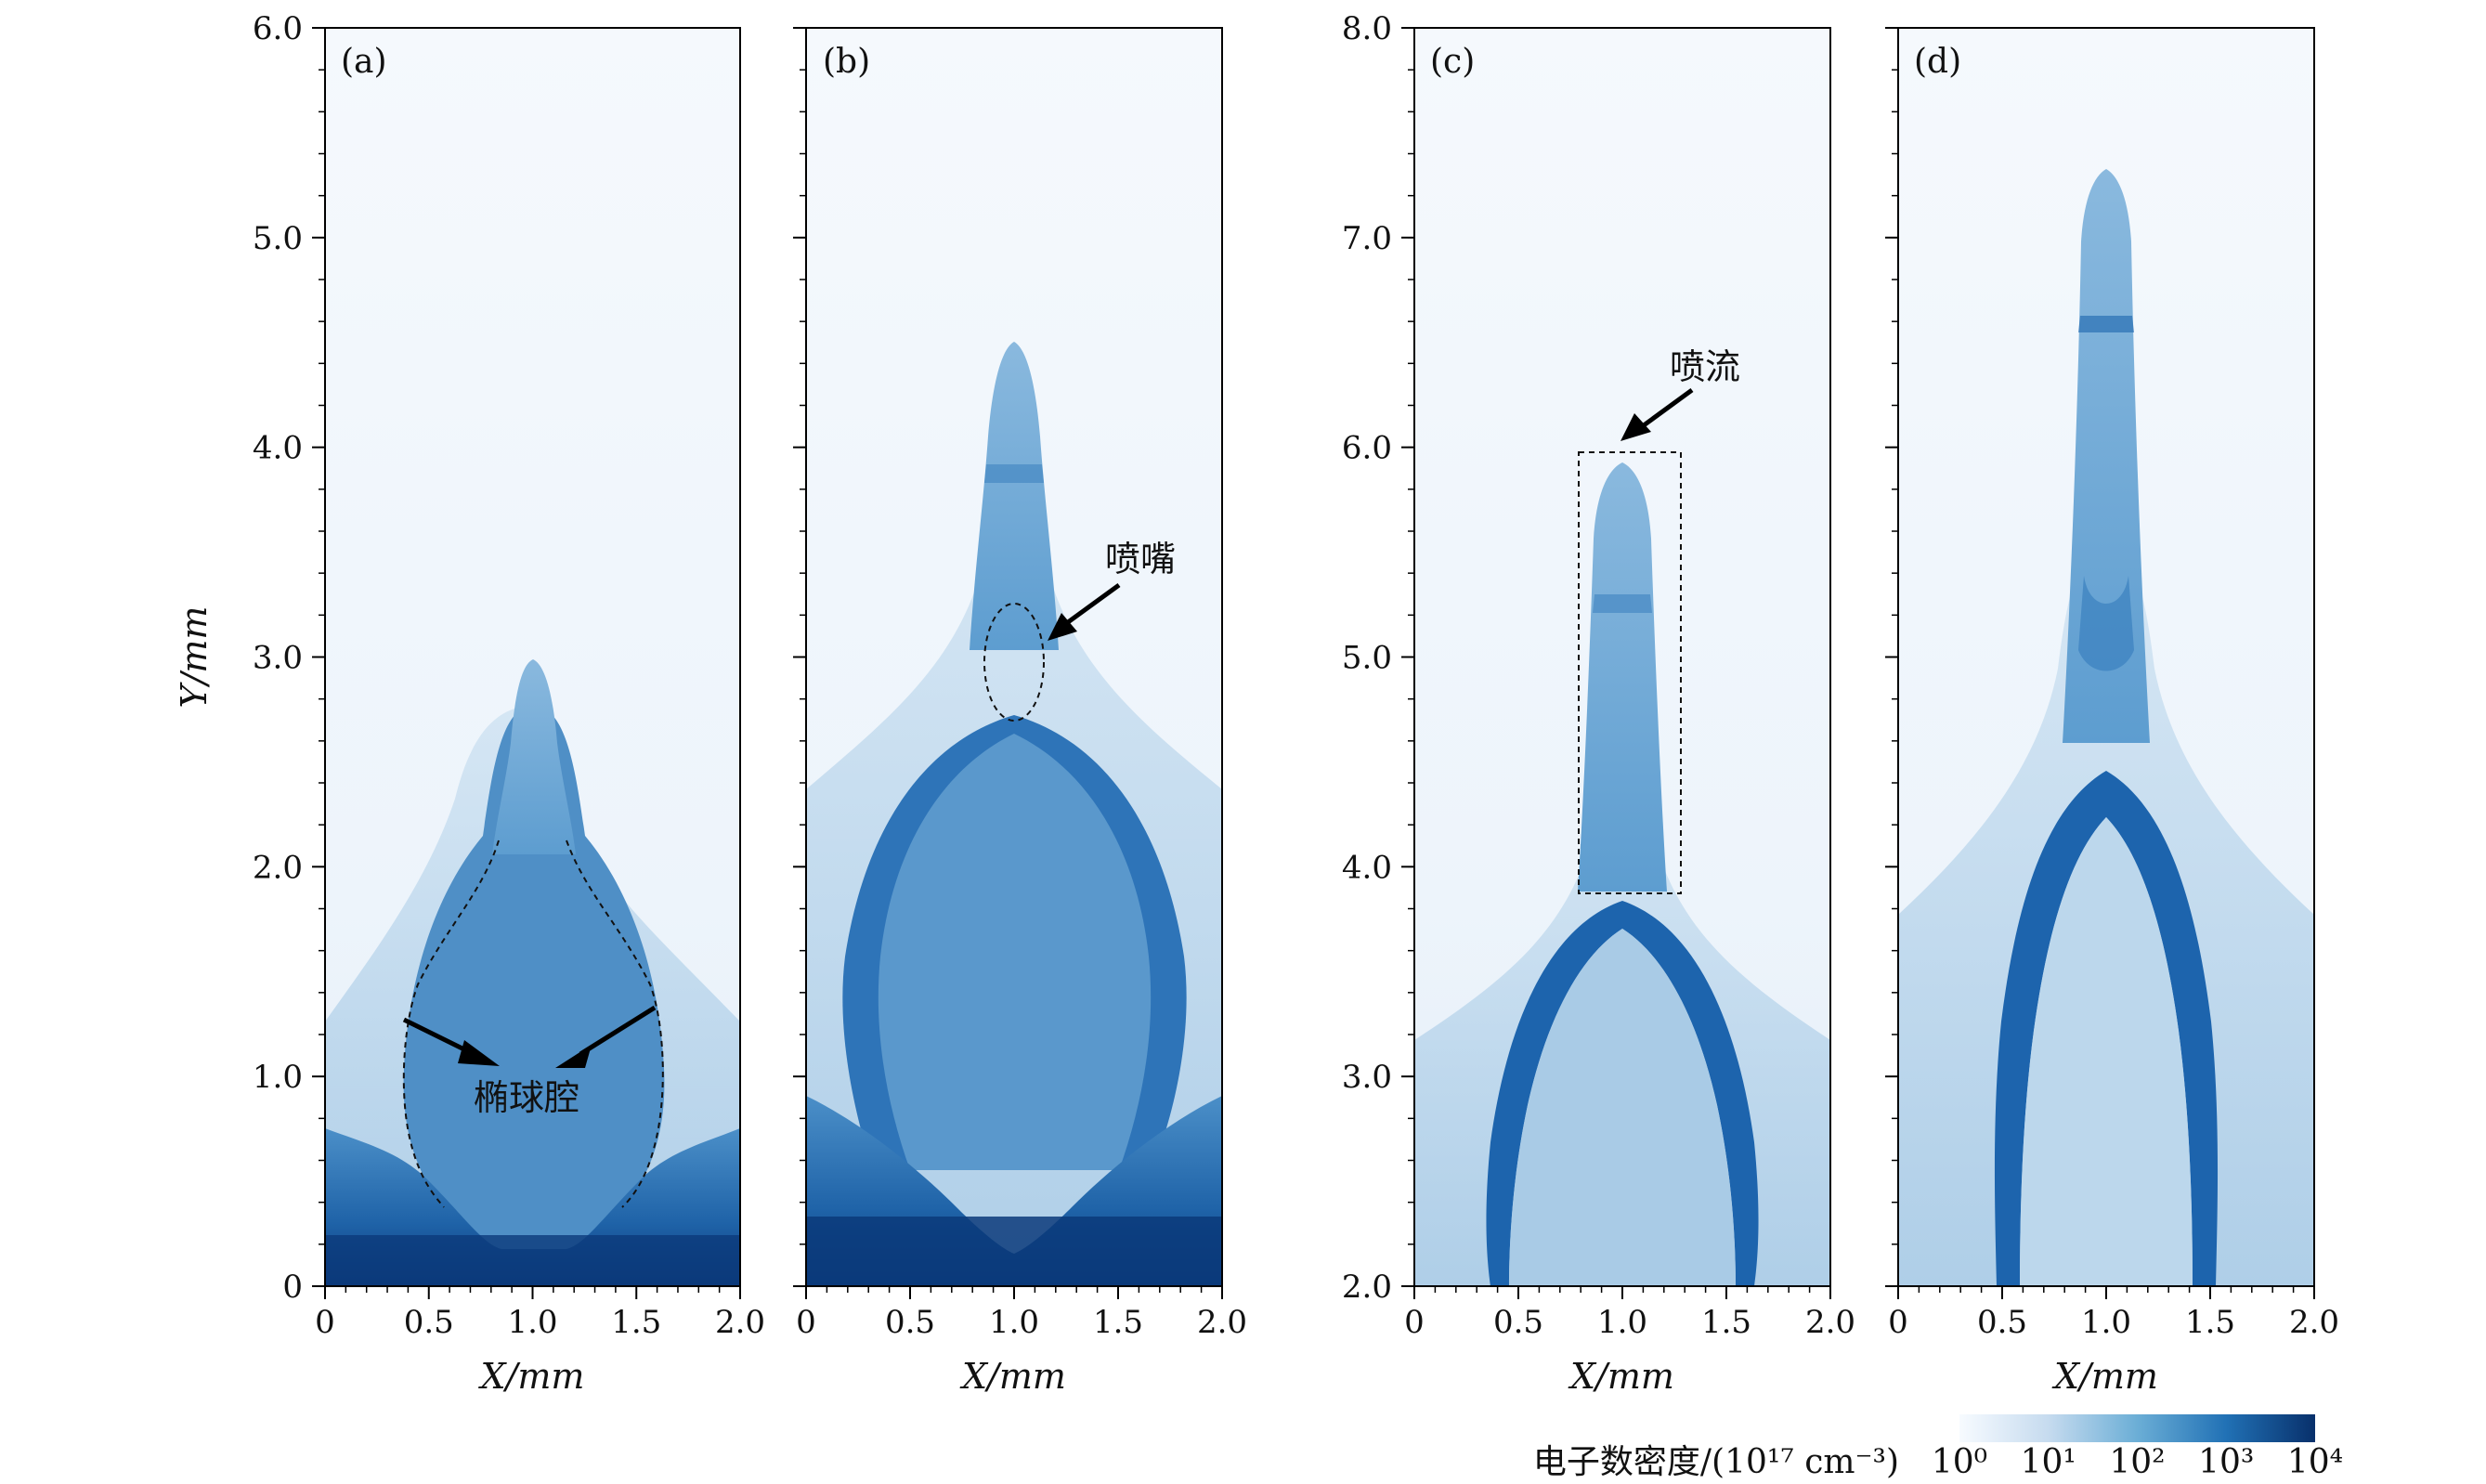 The image size is (2486, 1484). Describe the element at coordinates (1367, 658) in the screenshot. I see `panel-c-ytick-label: 5.0` at that location.